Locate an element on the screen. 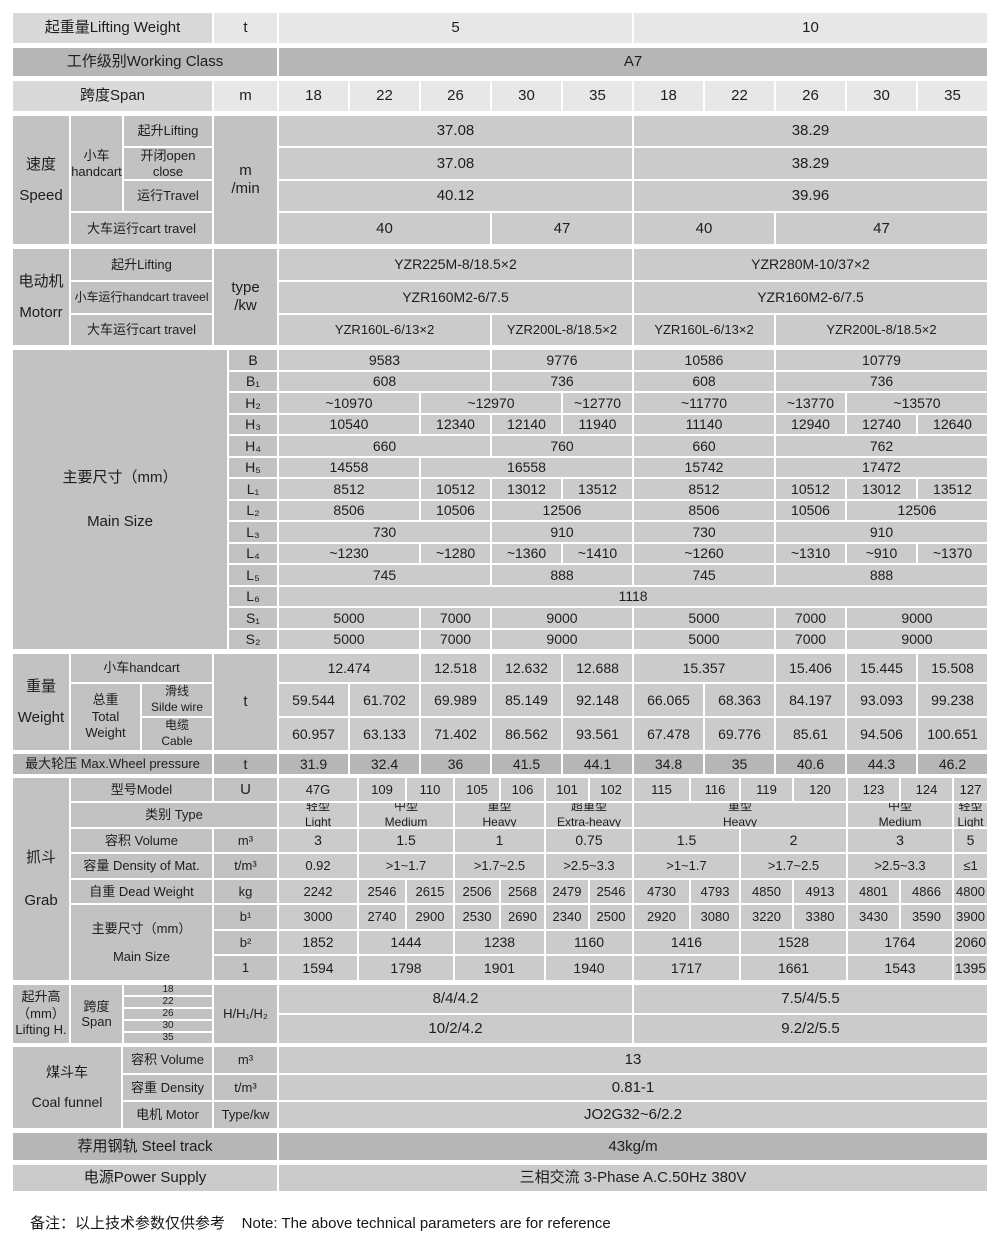 This screenshot has height=1238, width=1000. cell-grab-volume-values-6: 3 is located at coordinates (900, 840).